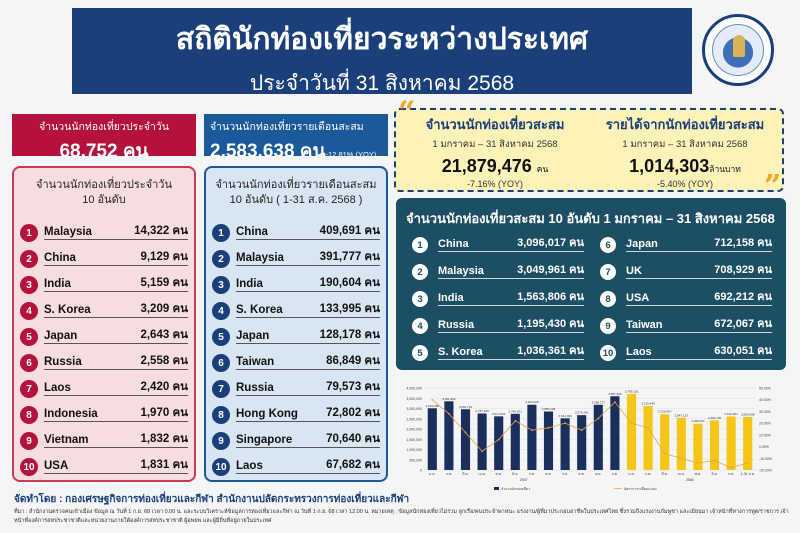  Describe the element at coordinates (420, 299) in the screenshot. I see `rank-badge: 3` at that location.